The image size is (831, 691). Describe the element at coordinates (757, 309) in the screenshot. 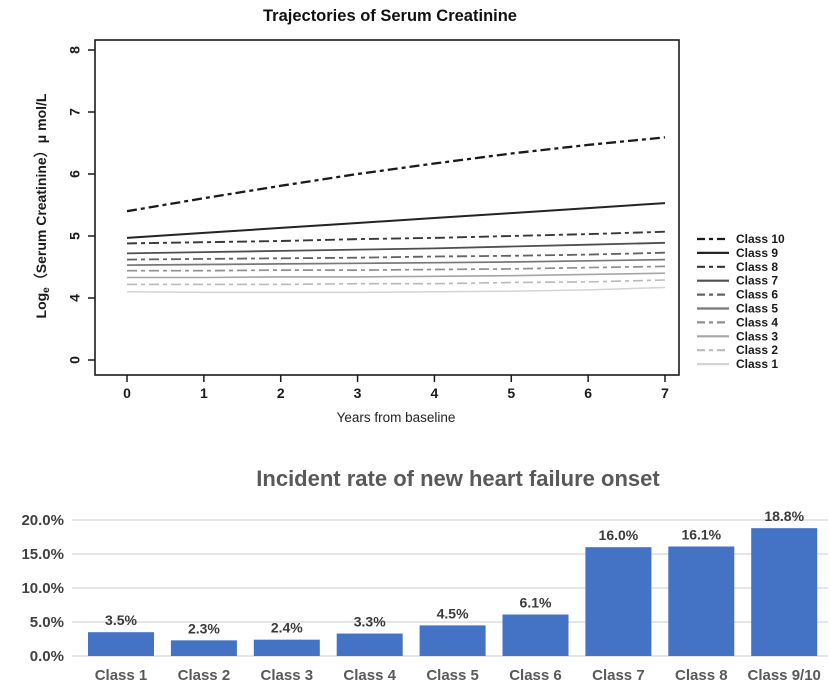

I see `legend-label: Class 5` at that location.